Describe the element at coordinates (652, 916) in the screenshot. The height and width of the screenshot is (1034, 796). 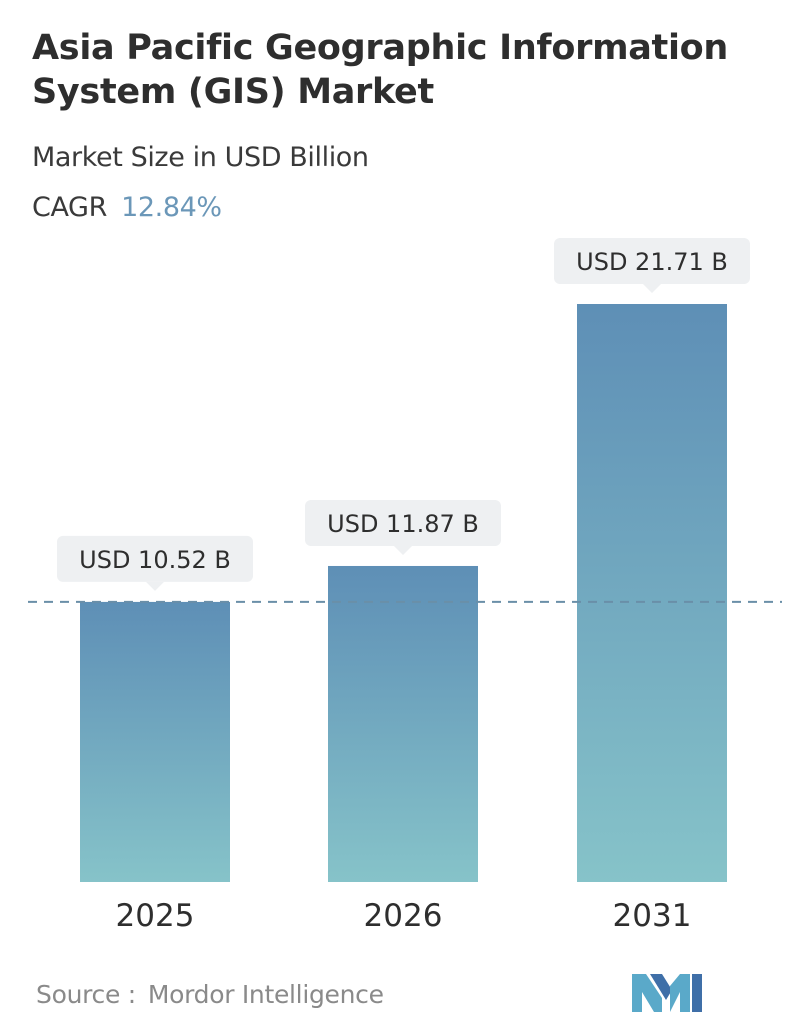
I see `x-tick-label-2031: 2031` at that location.